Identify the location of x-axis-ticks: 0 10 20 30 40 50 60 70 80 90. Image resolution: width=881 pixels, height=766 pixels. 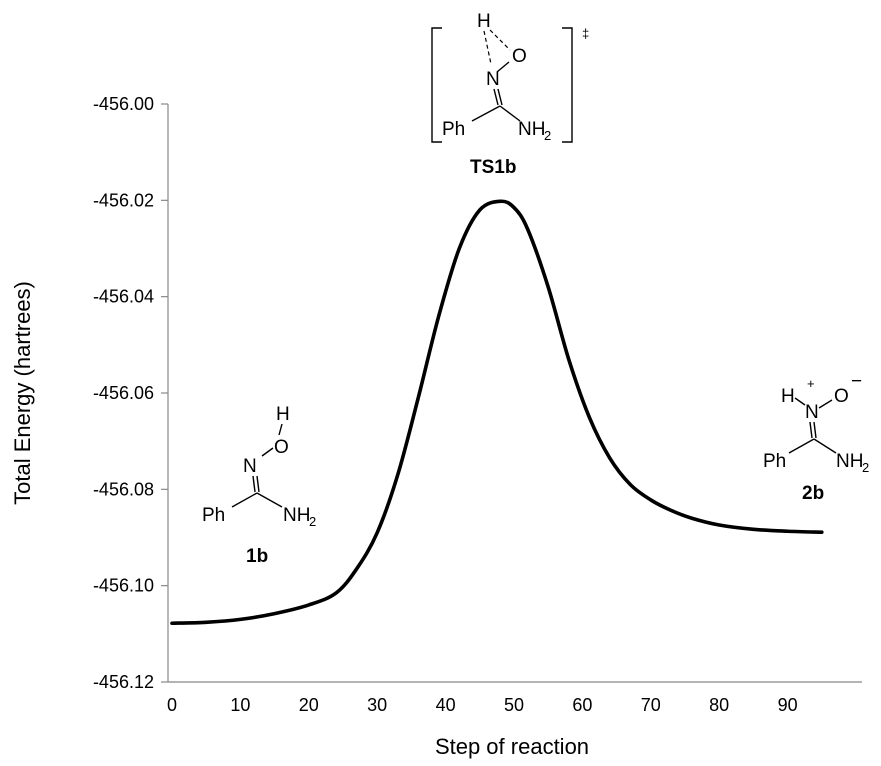
(482, 705).